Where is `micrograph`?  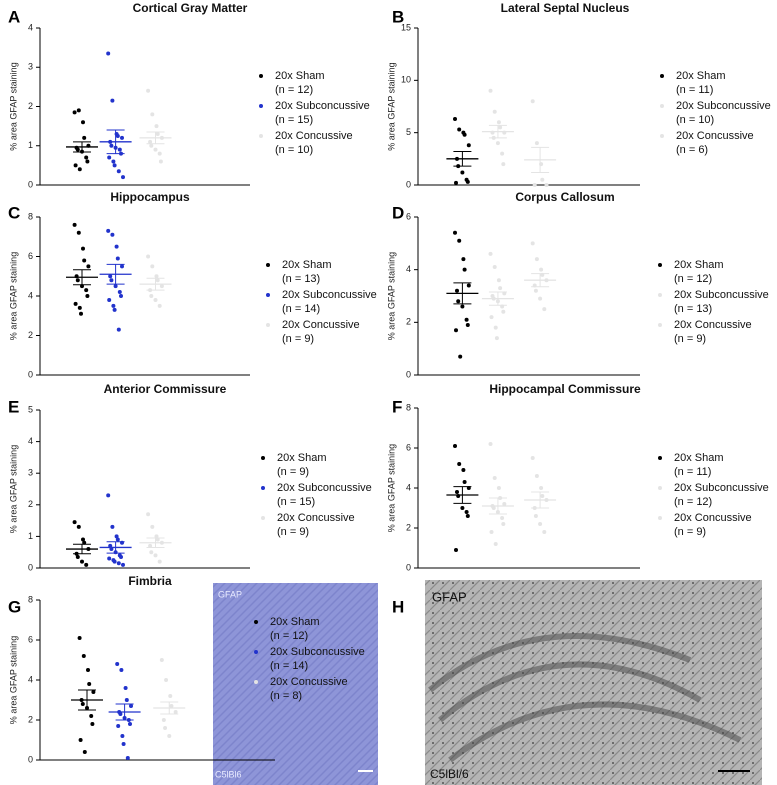 micrograph is located at coordinates (295, 684).